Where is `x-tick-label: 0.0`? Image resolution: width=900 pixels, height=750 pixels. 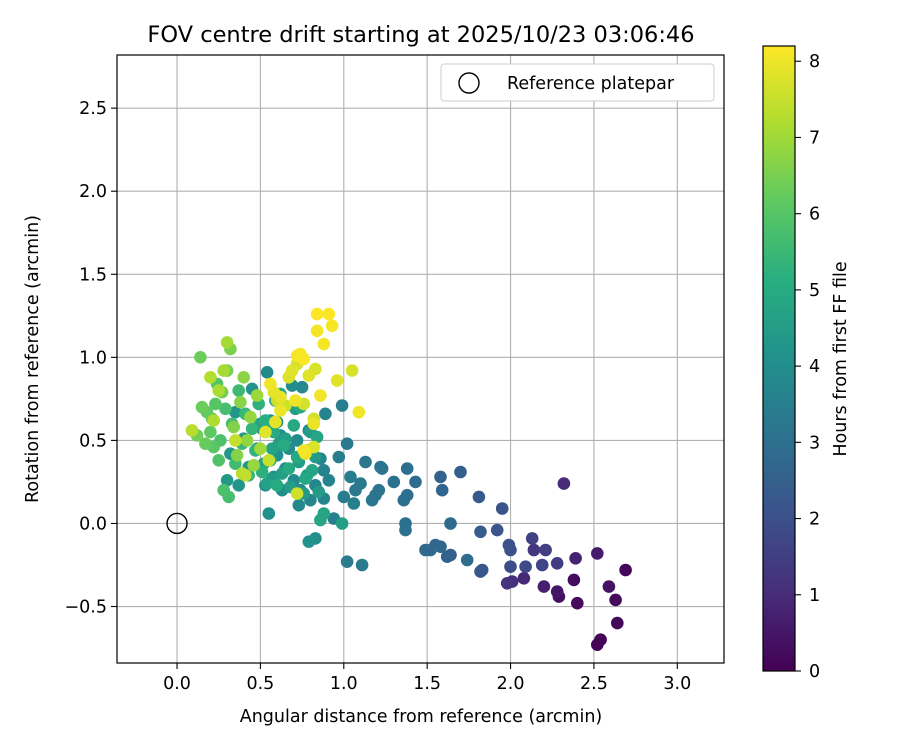
x-tick-label: 0.0 is located at coordinates (177, 684).